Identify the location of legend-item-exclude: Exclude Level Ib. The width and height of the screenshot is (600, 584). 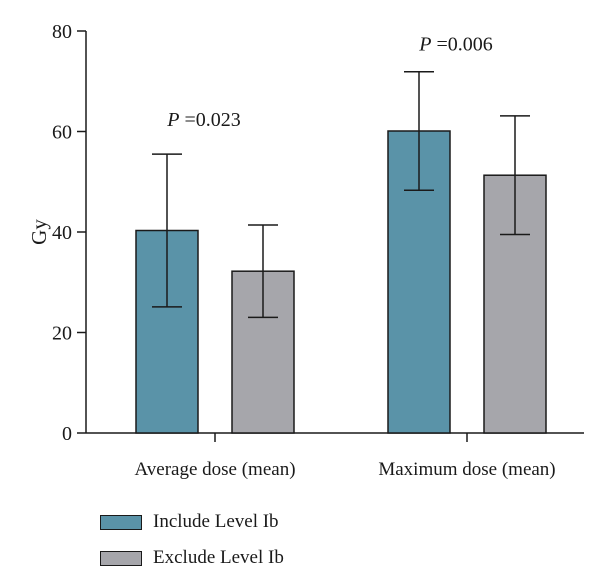
(192, 557).